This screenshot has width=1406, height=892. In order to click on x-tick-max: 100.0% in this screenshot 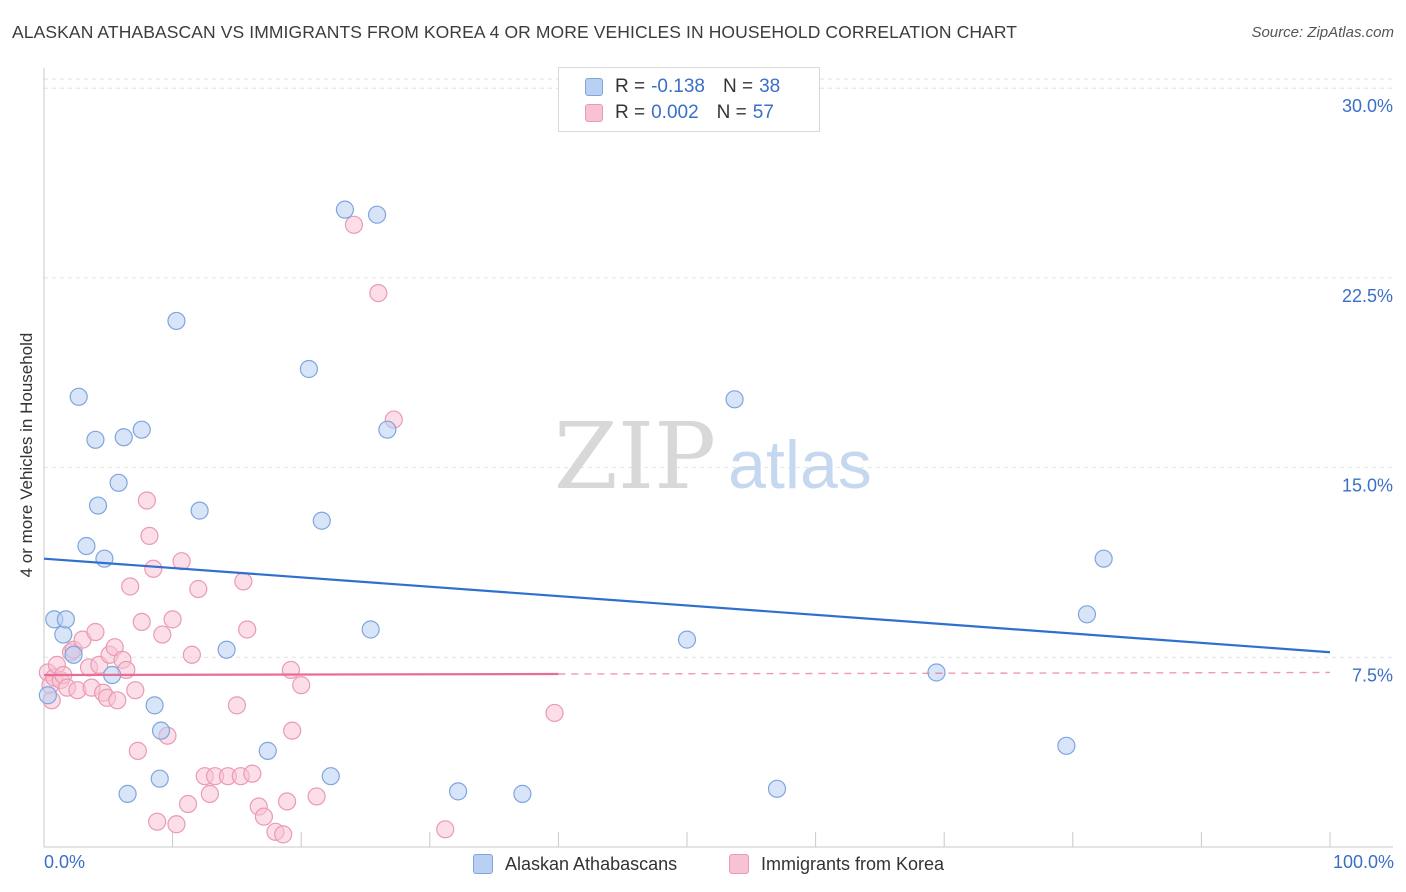, I will do `click(1363, 862)`.